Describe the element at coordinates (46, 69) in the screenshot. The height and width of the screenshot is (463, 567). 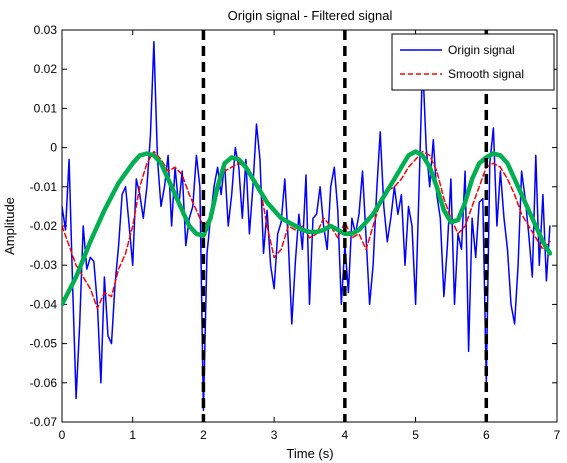
I see `y-tick-label: 0.02` at that location.